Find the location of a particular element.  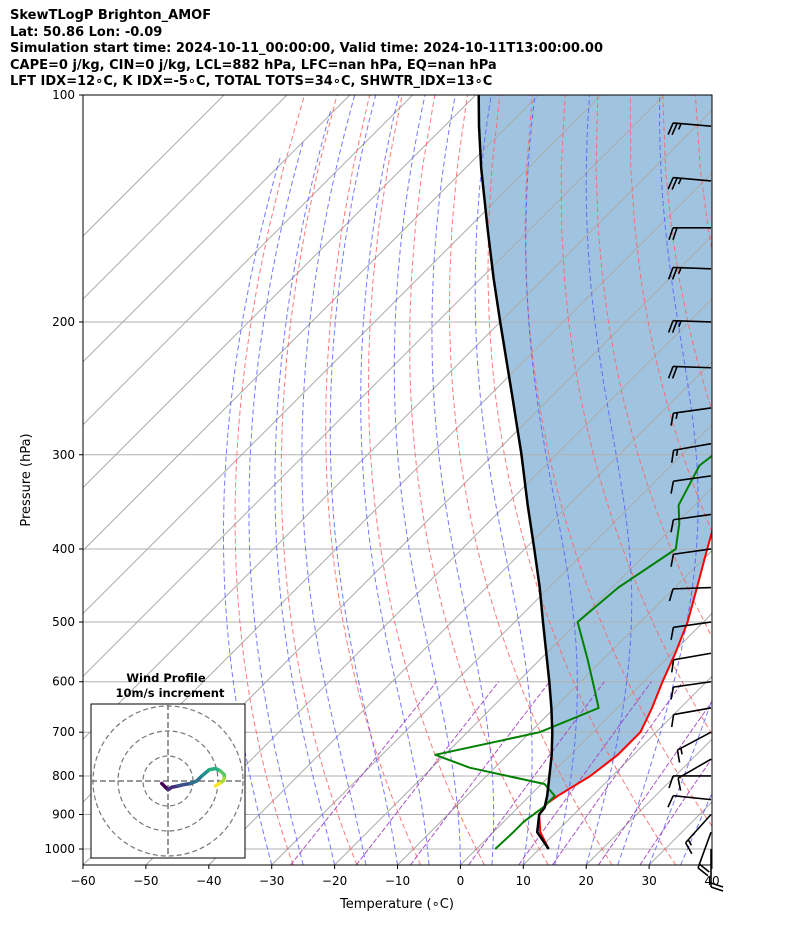

dewpoint-line is located at coordinates (573, 652).